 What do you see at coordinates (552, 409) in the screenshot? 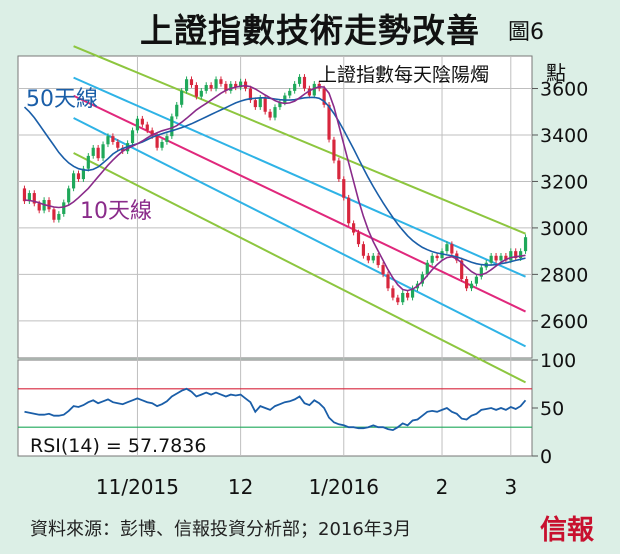
I see `rsi-tick-label: 50` at bounding box center [552, 409].